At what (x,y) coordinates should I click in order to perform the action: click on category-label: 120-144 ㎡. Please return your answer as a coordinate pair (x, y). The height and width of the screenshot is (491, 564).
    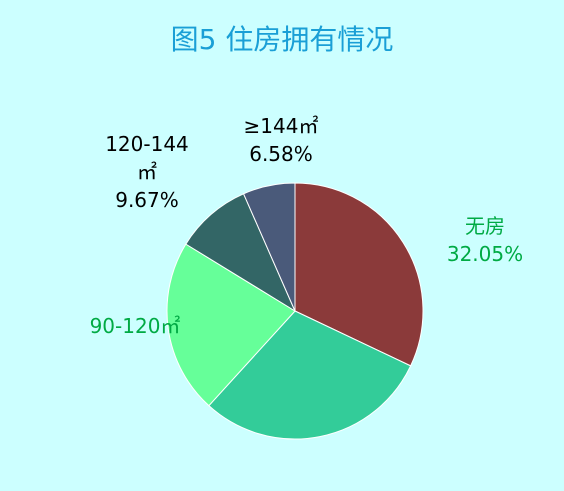
    Looking at the image, I should click on (147, 158).